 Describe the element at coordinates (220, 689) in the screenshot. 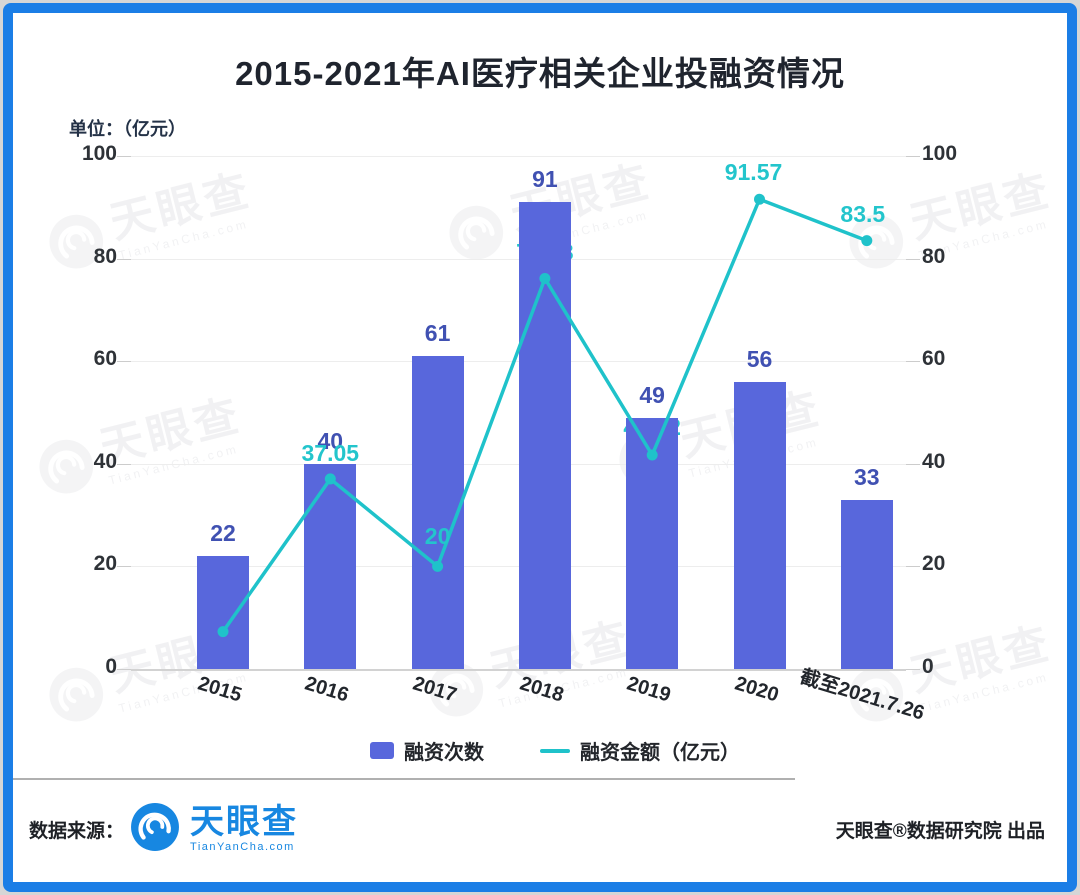

I see `x-axis-label: 2015` at that location.